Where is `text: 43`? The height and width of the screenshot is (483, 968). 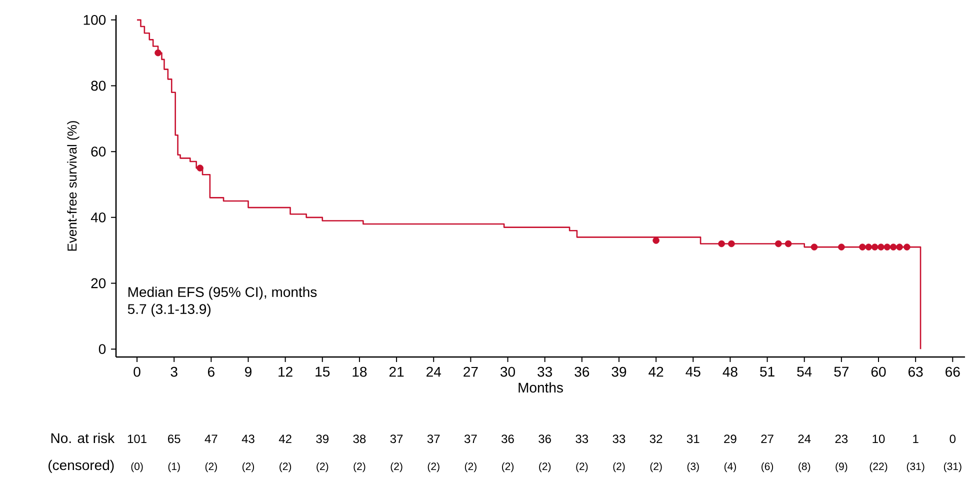
text: 43 is located at coordinates (248, 439).